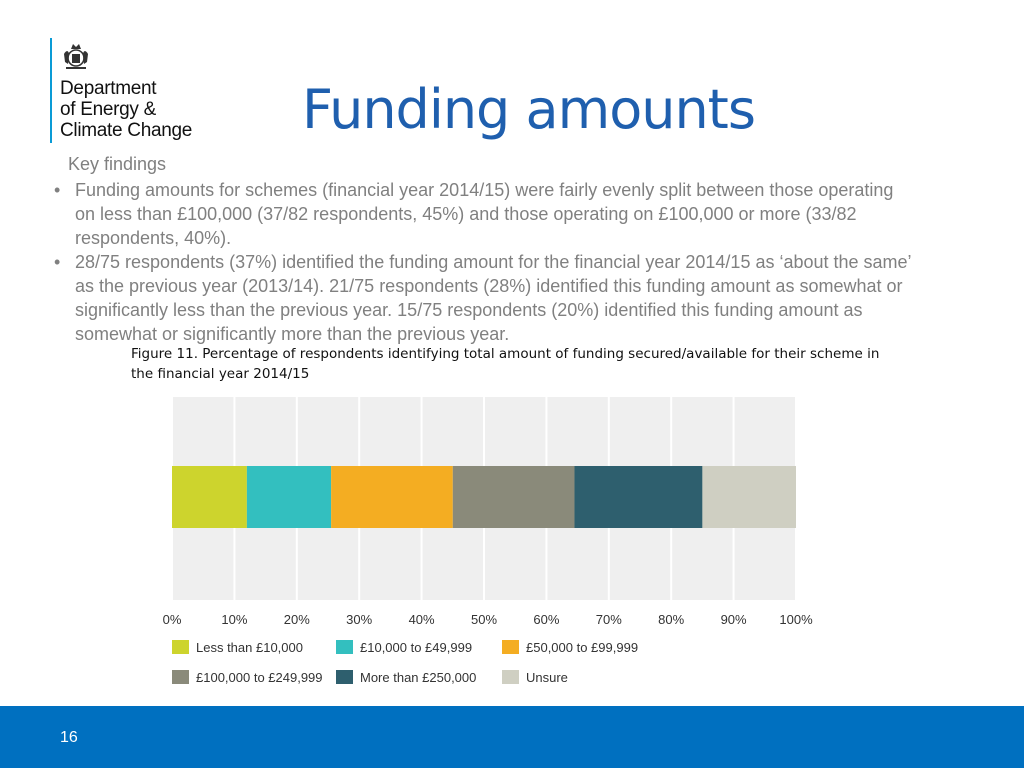 The width and height of the screenshot is (1024, 768). Describe the element at coordinates (416, 647) in the screenshot. I see `legend-label: £10,000 to £49,999` at that location.